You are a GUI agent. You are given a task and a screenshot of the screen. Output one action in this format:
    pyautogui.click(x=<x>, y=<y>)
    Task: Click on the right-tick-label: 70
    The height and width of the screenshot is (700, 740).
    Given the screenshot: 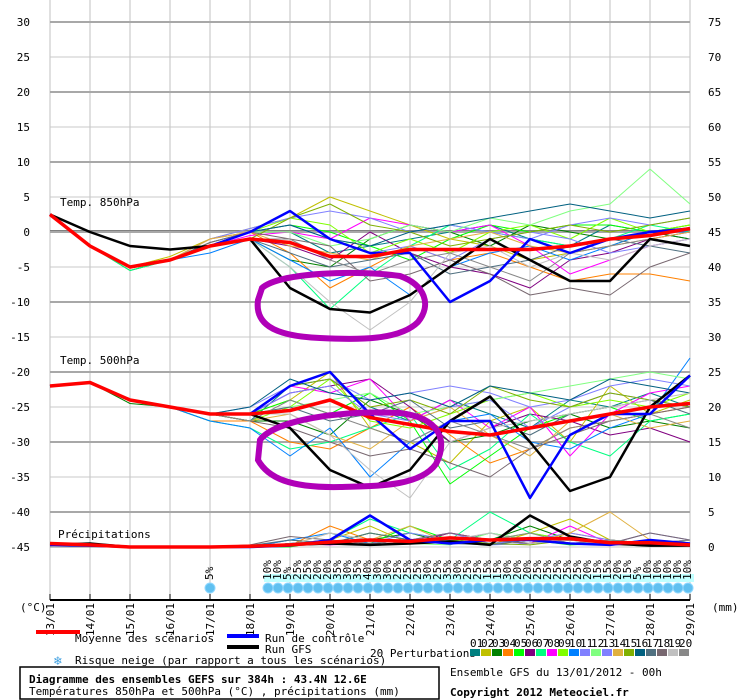 What is the action you would take?
    pyautogui.click(x=714, y=57)
    